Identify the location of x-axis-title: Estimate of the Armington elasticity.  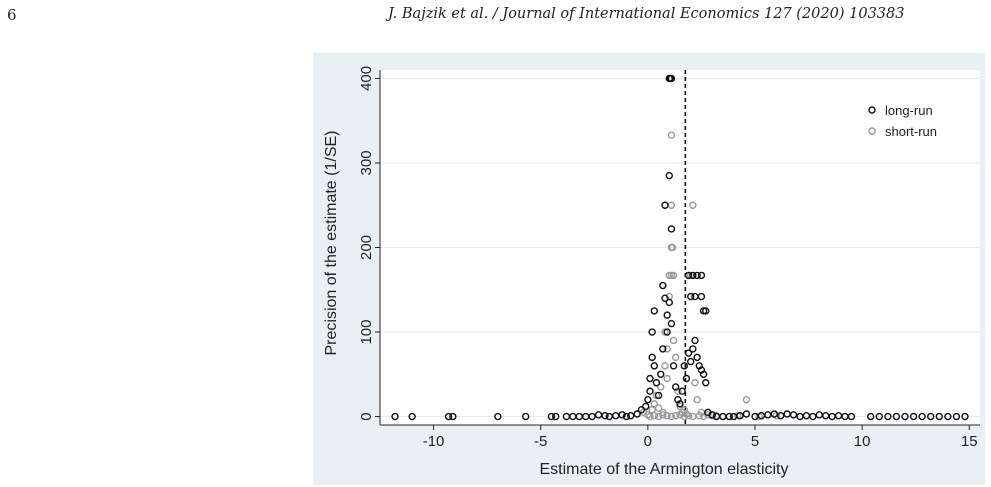
(664, 469).